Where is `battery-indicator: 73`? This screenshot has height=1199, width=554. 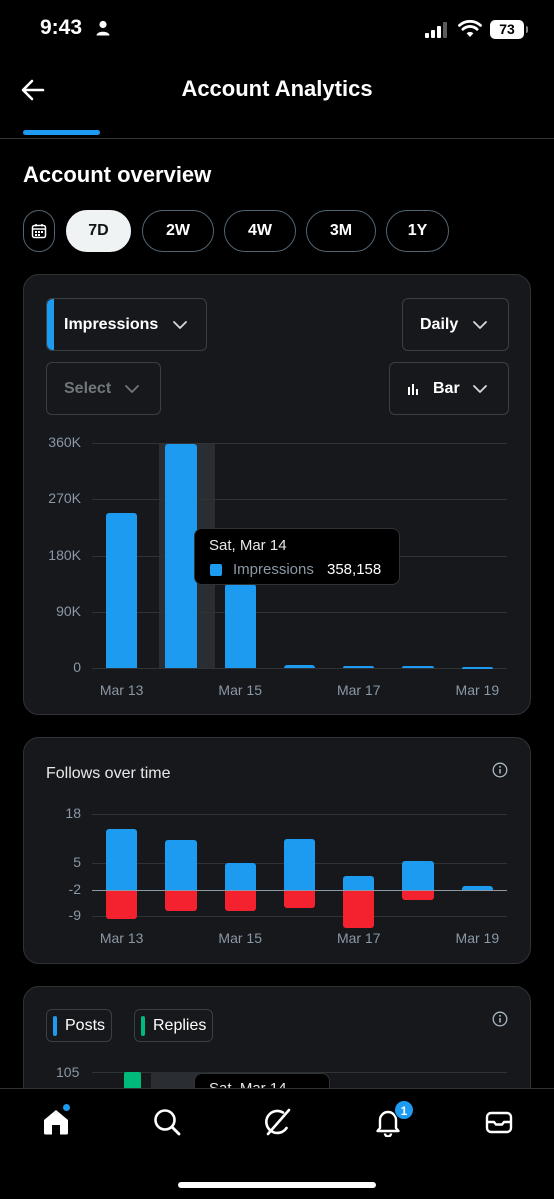
battery-indicator: 73 is located at coordinates (509, 29).